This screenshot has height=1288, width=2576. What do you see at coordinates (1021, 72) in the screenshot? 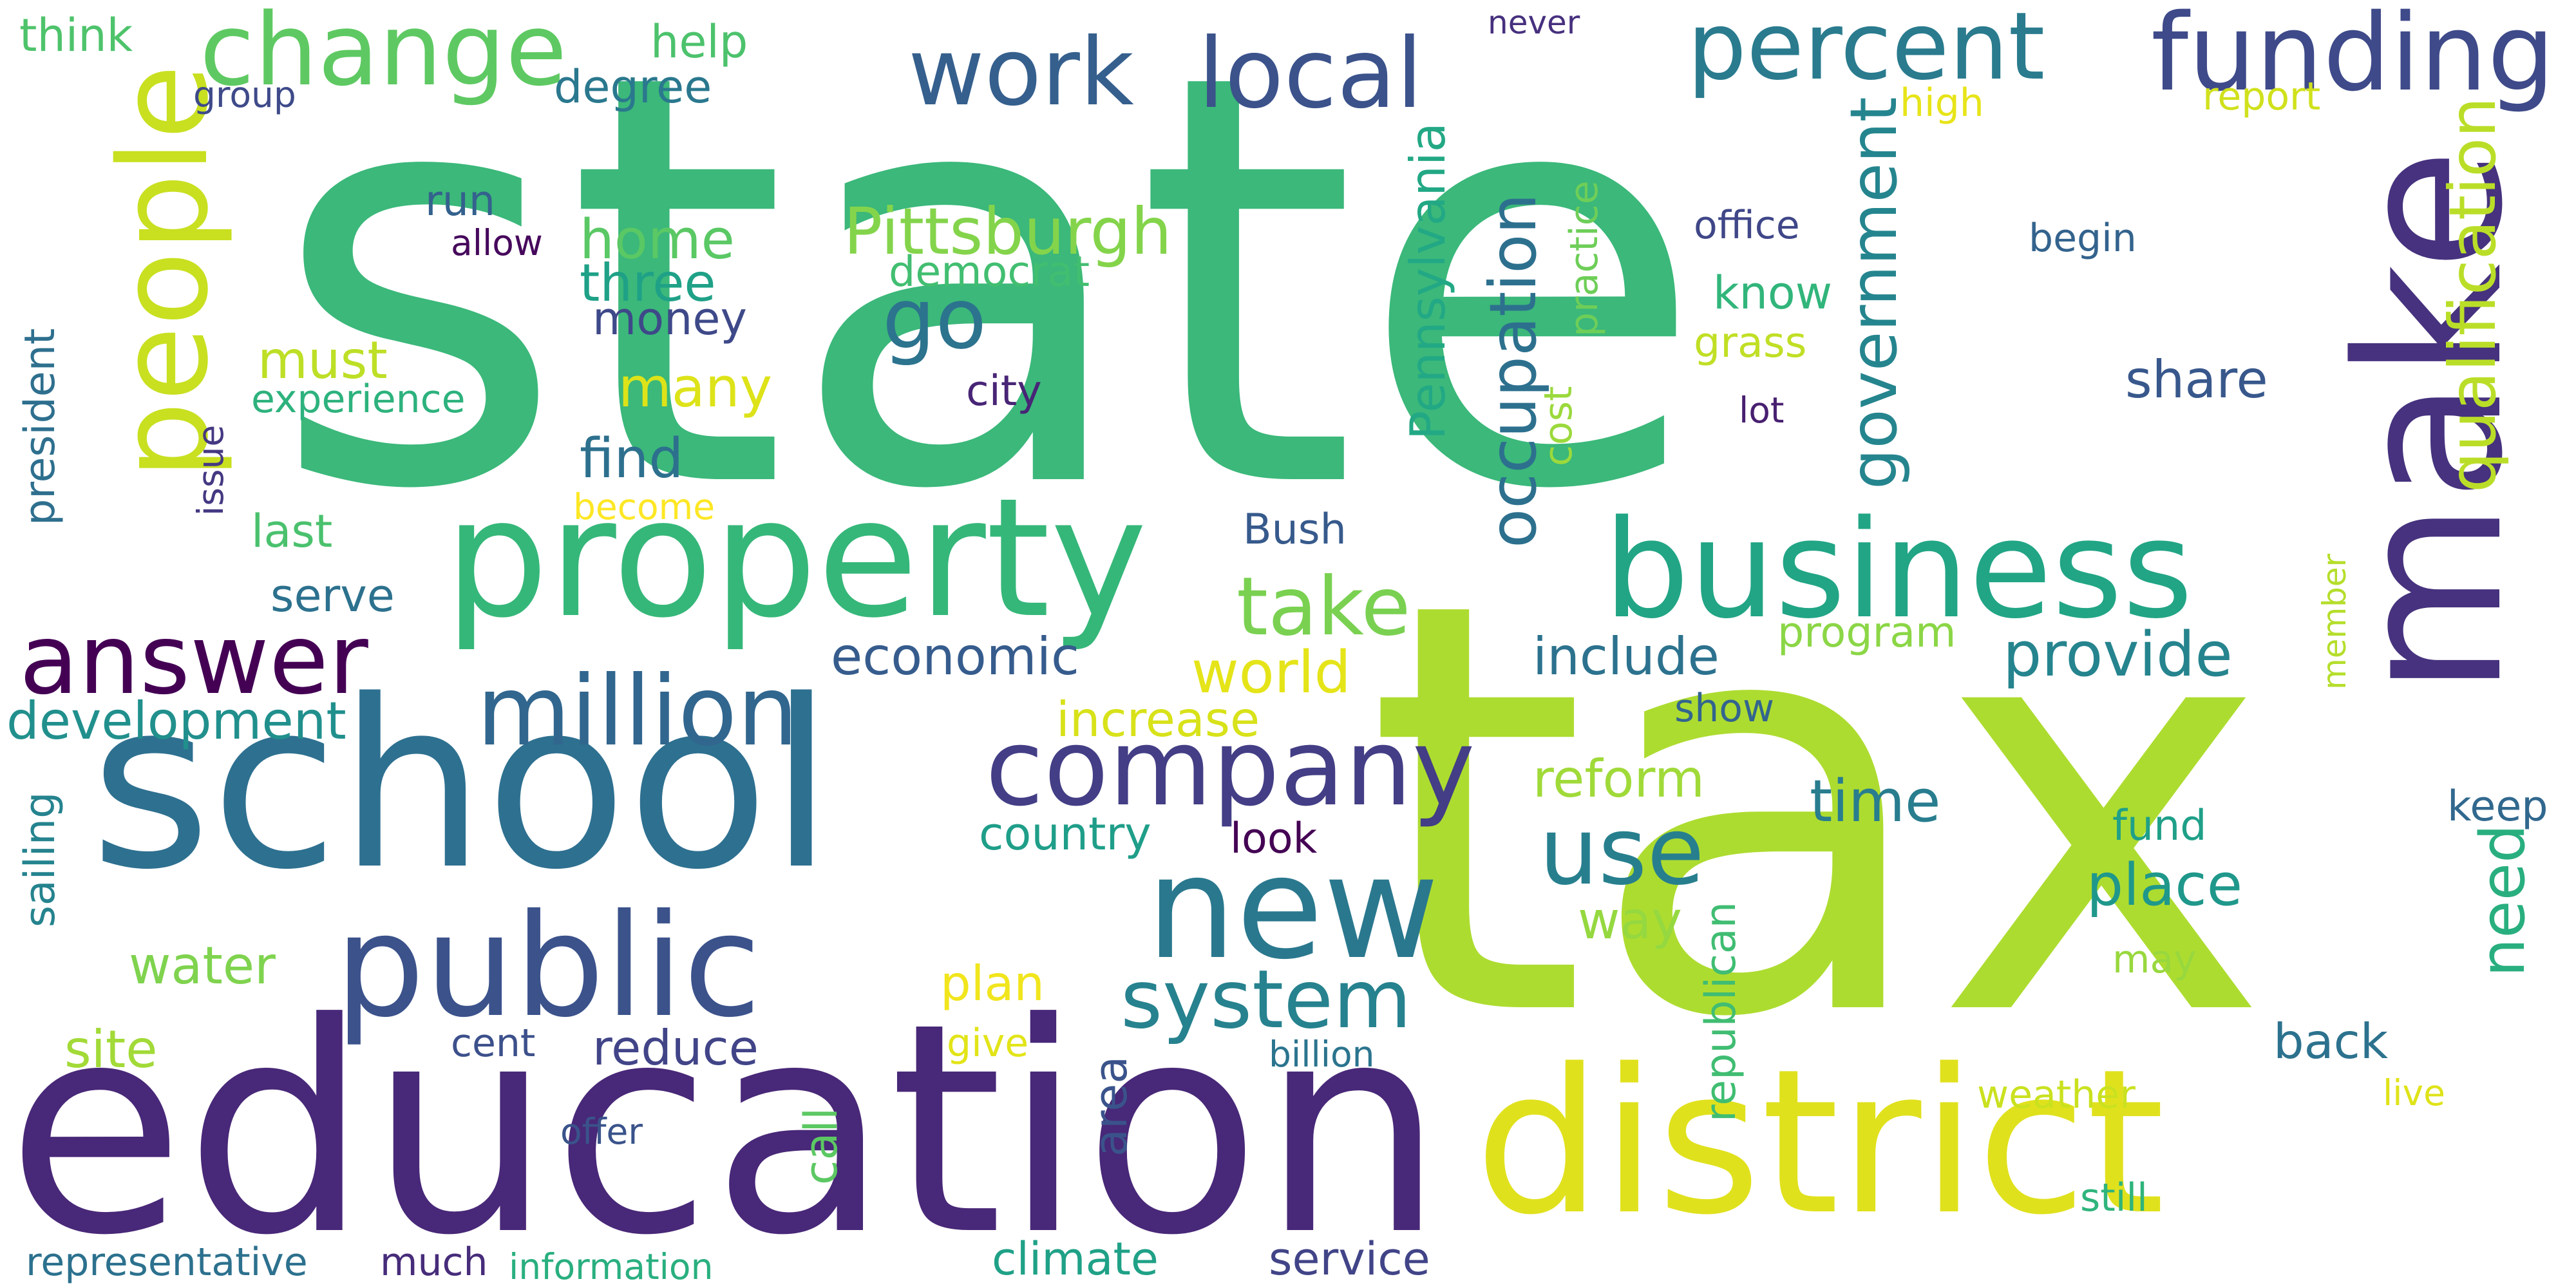
I see `word-work: work` at bounding box center [1021, 72].